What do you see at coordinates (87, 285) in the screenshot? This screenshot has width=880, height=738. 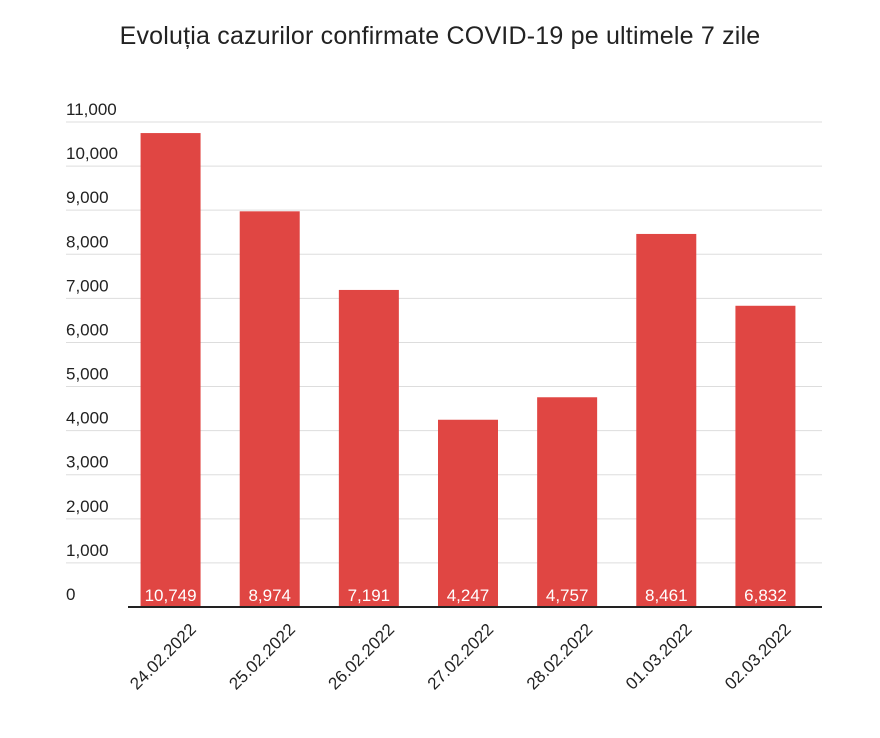 I see `y-tick-label: 7,000` at bounding box center [87, 285].